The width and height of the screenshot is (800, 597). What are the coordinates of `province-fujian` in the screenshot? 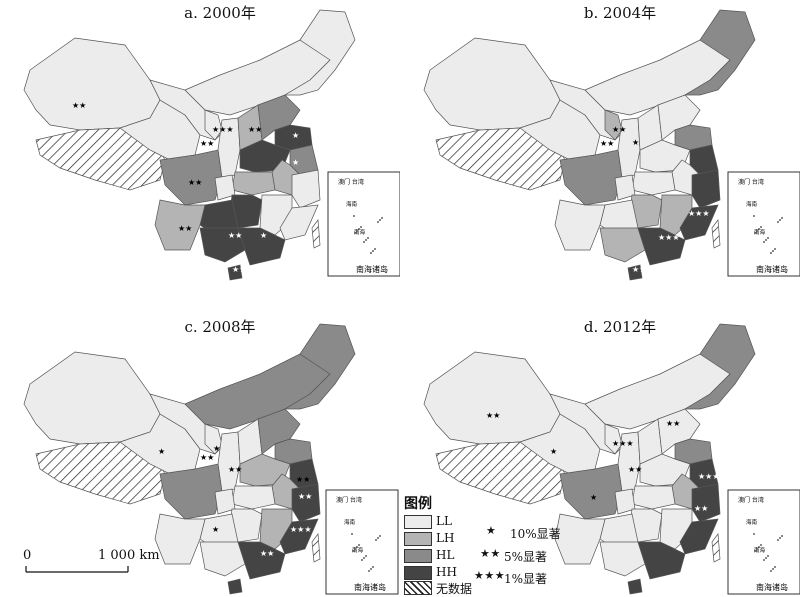 It's located at (699, 222).